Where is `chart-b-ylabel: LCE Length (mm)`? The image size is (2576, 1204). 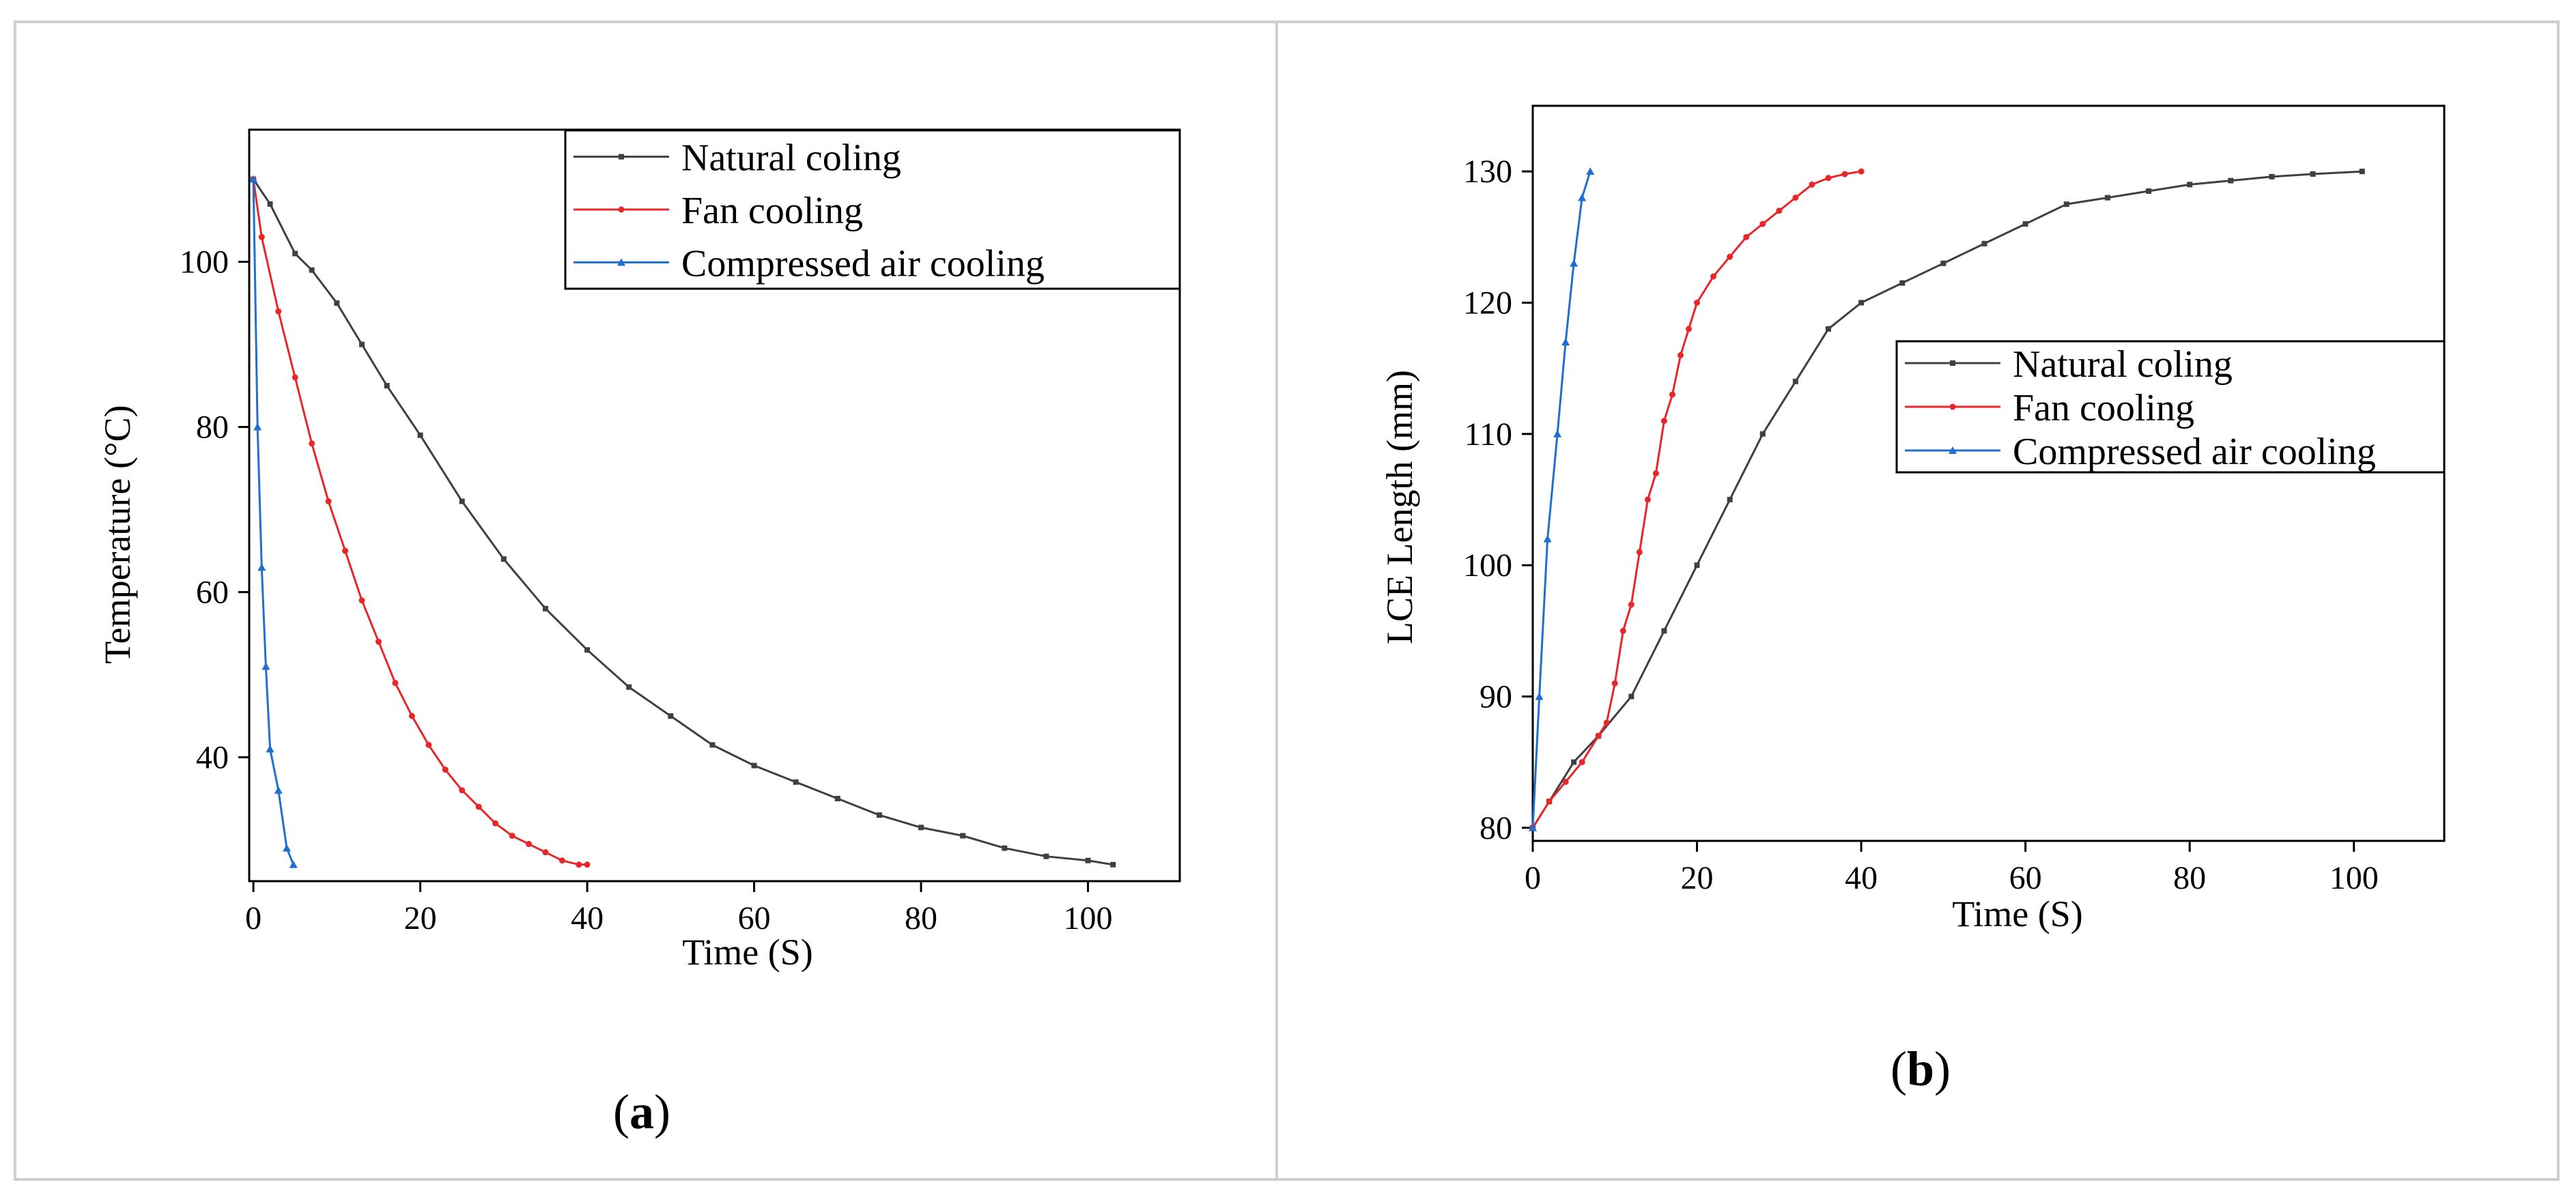 chart-b-ylabel: LCE Length (mm) is located at coordinates (1400, 507).